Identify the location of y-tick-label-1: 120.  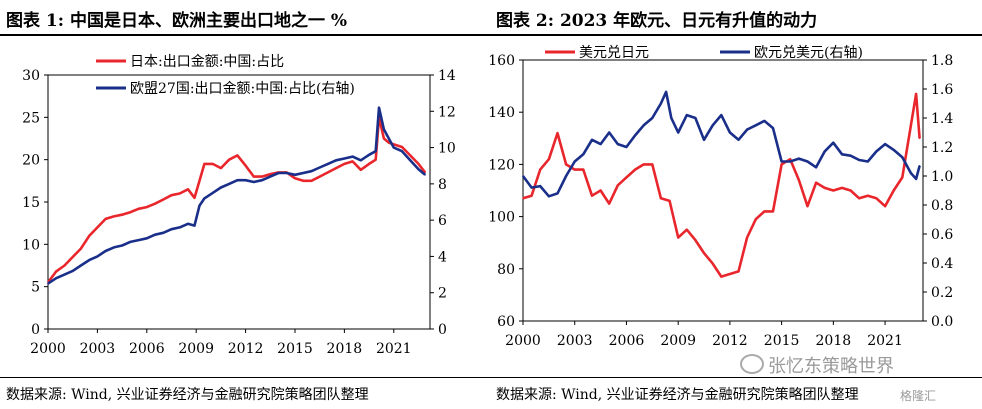
(501, 165).